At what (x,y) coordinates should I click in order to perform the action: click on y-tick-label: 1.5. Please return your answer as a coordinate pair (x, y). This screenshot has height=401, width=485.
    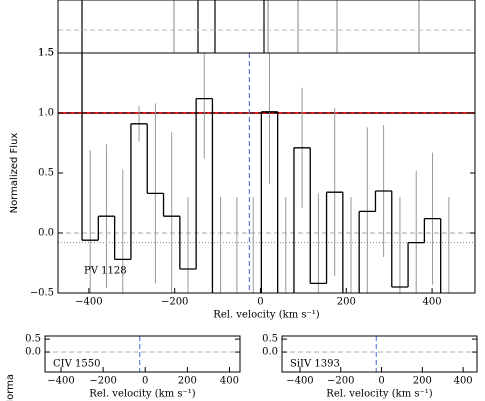
    Looking at the image, I should click on (46, 53).